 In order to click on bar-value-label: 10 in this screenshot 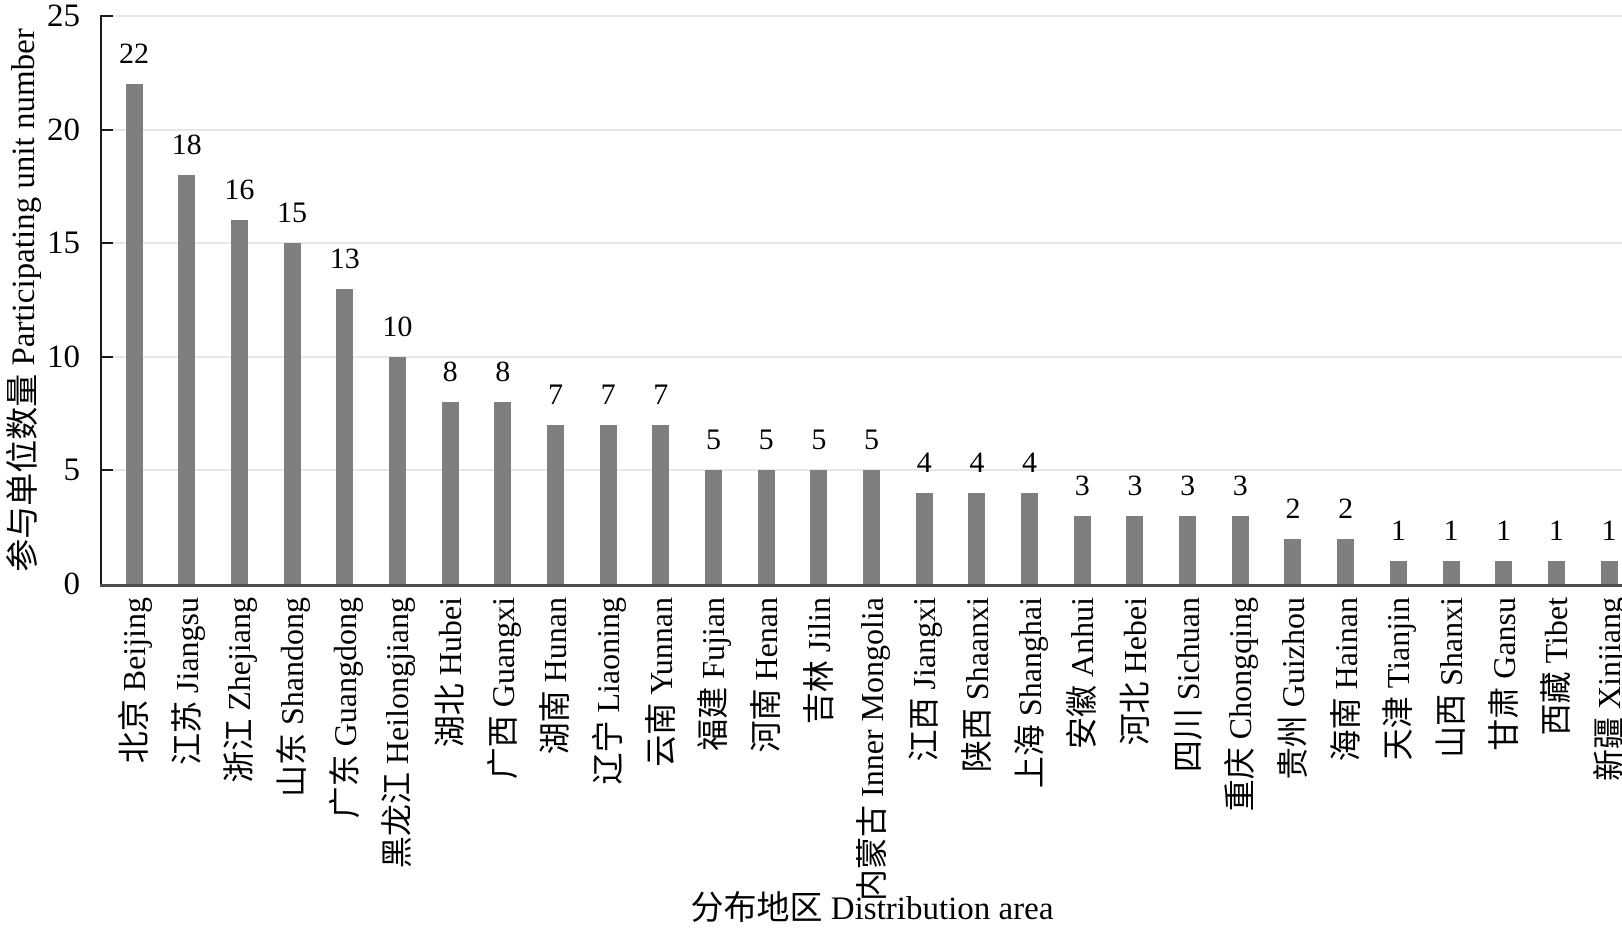, I will do `click(397, 326)`.